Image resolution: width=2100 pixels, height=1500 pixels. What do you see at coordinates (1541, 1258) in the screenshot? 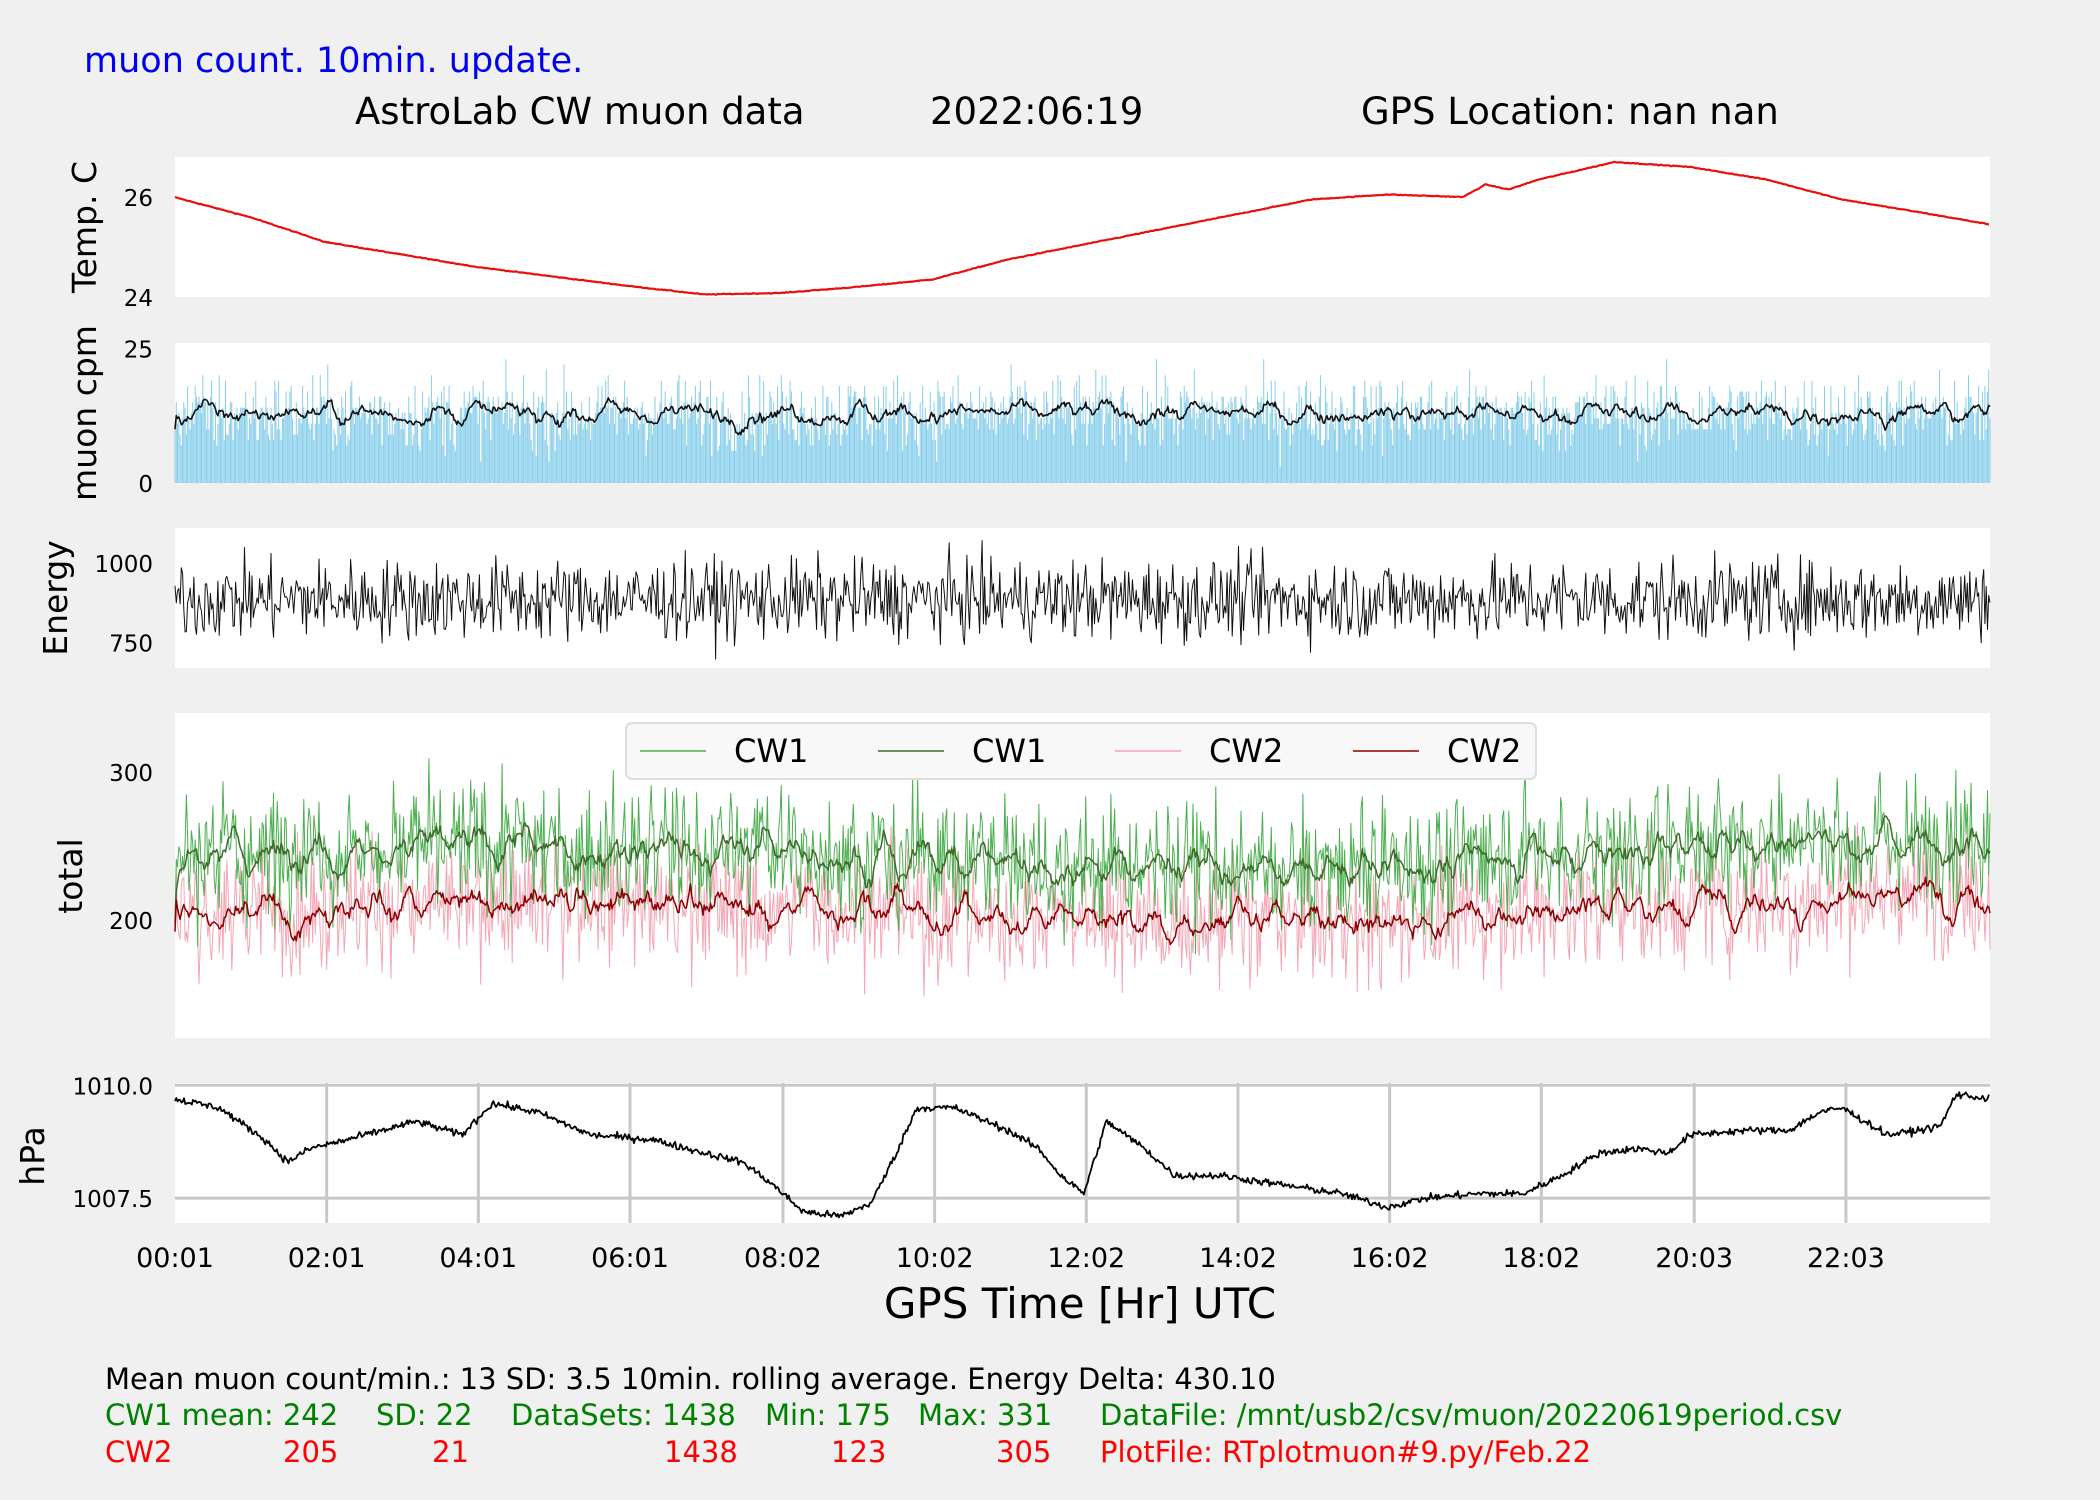
I see `x-tick-9: 18:02` at bounding box center [1541, 1258].